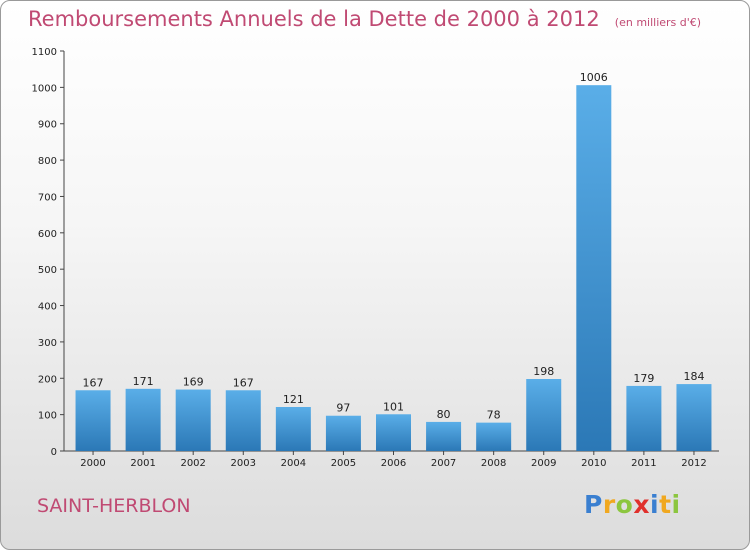 This screenshot has width=750, height=550. I want to click on x-tick-label: 2004, so click(293, 463).